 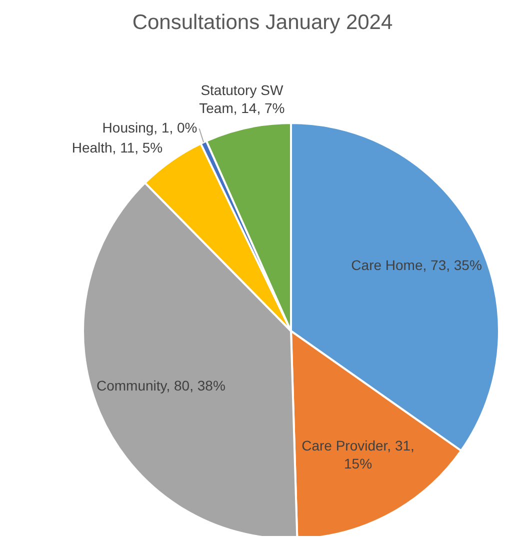 What do you see at coordinates (117, 147) in the screenshot?
I see `slice-label: Health, 11, 5%` at bounding box center [117, 147].